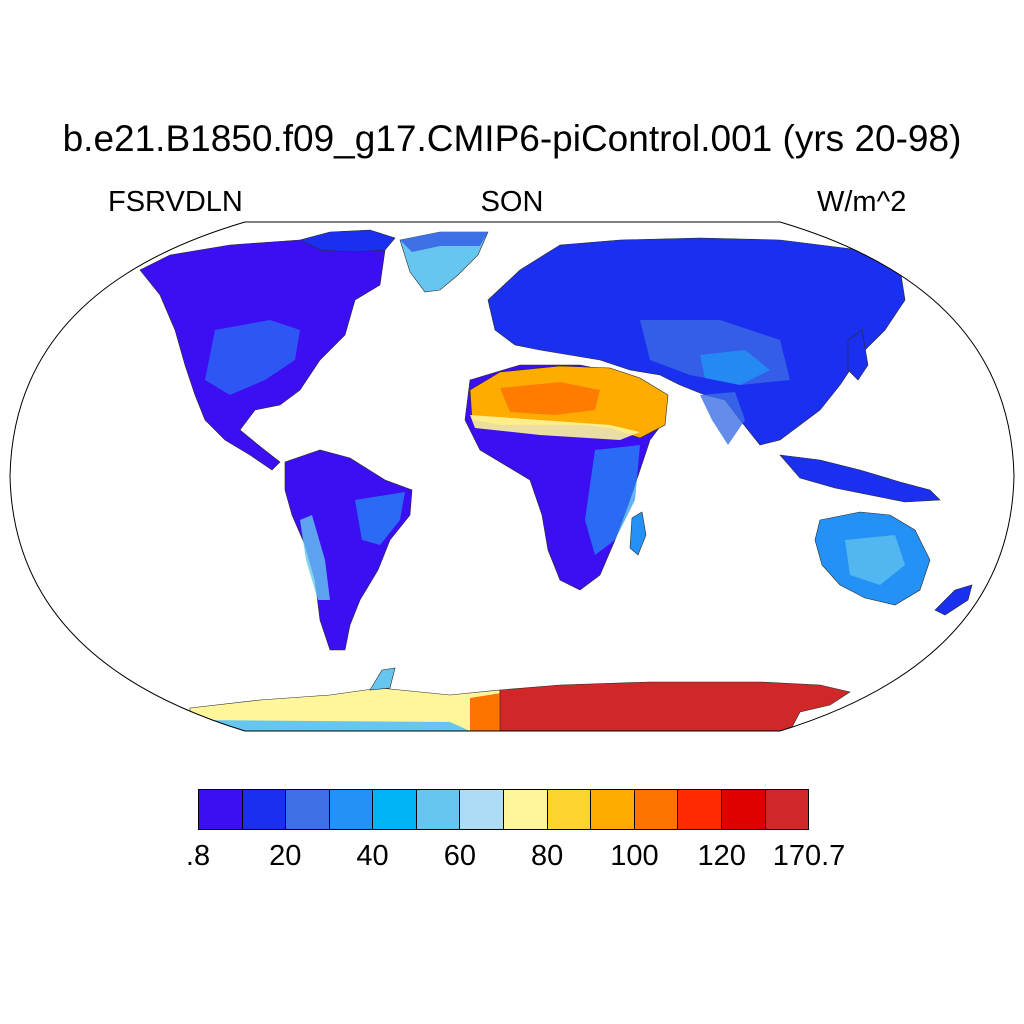 This screenshot has width=1024, height=1024. What do you see at coordinates (735, 367) in the screenshot?
I see `tibet-plateau` at bounding box center [735, 367].